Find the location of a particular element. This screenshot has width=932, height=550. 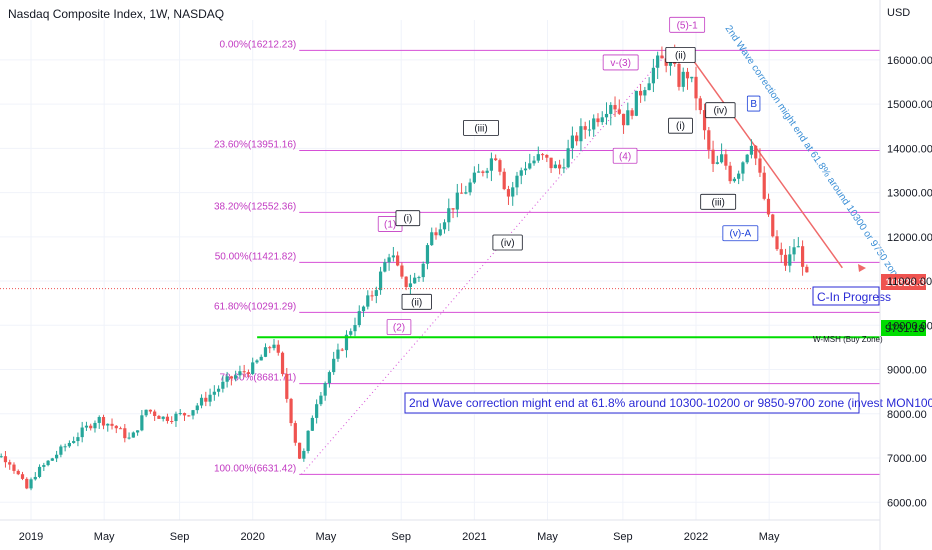

buy-zone-label: W-MSH (Buy Zone) is located at coordinates (848, 339).